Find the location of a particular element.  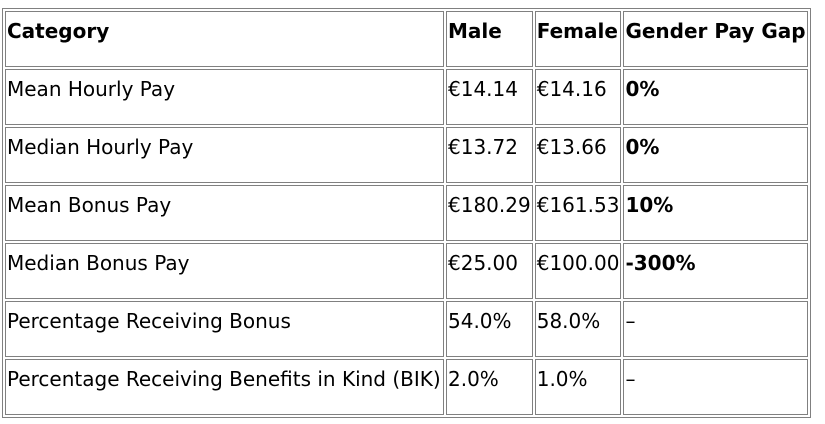

cell-male: 2.0% is located at coordinates (489, 387).